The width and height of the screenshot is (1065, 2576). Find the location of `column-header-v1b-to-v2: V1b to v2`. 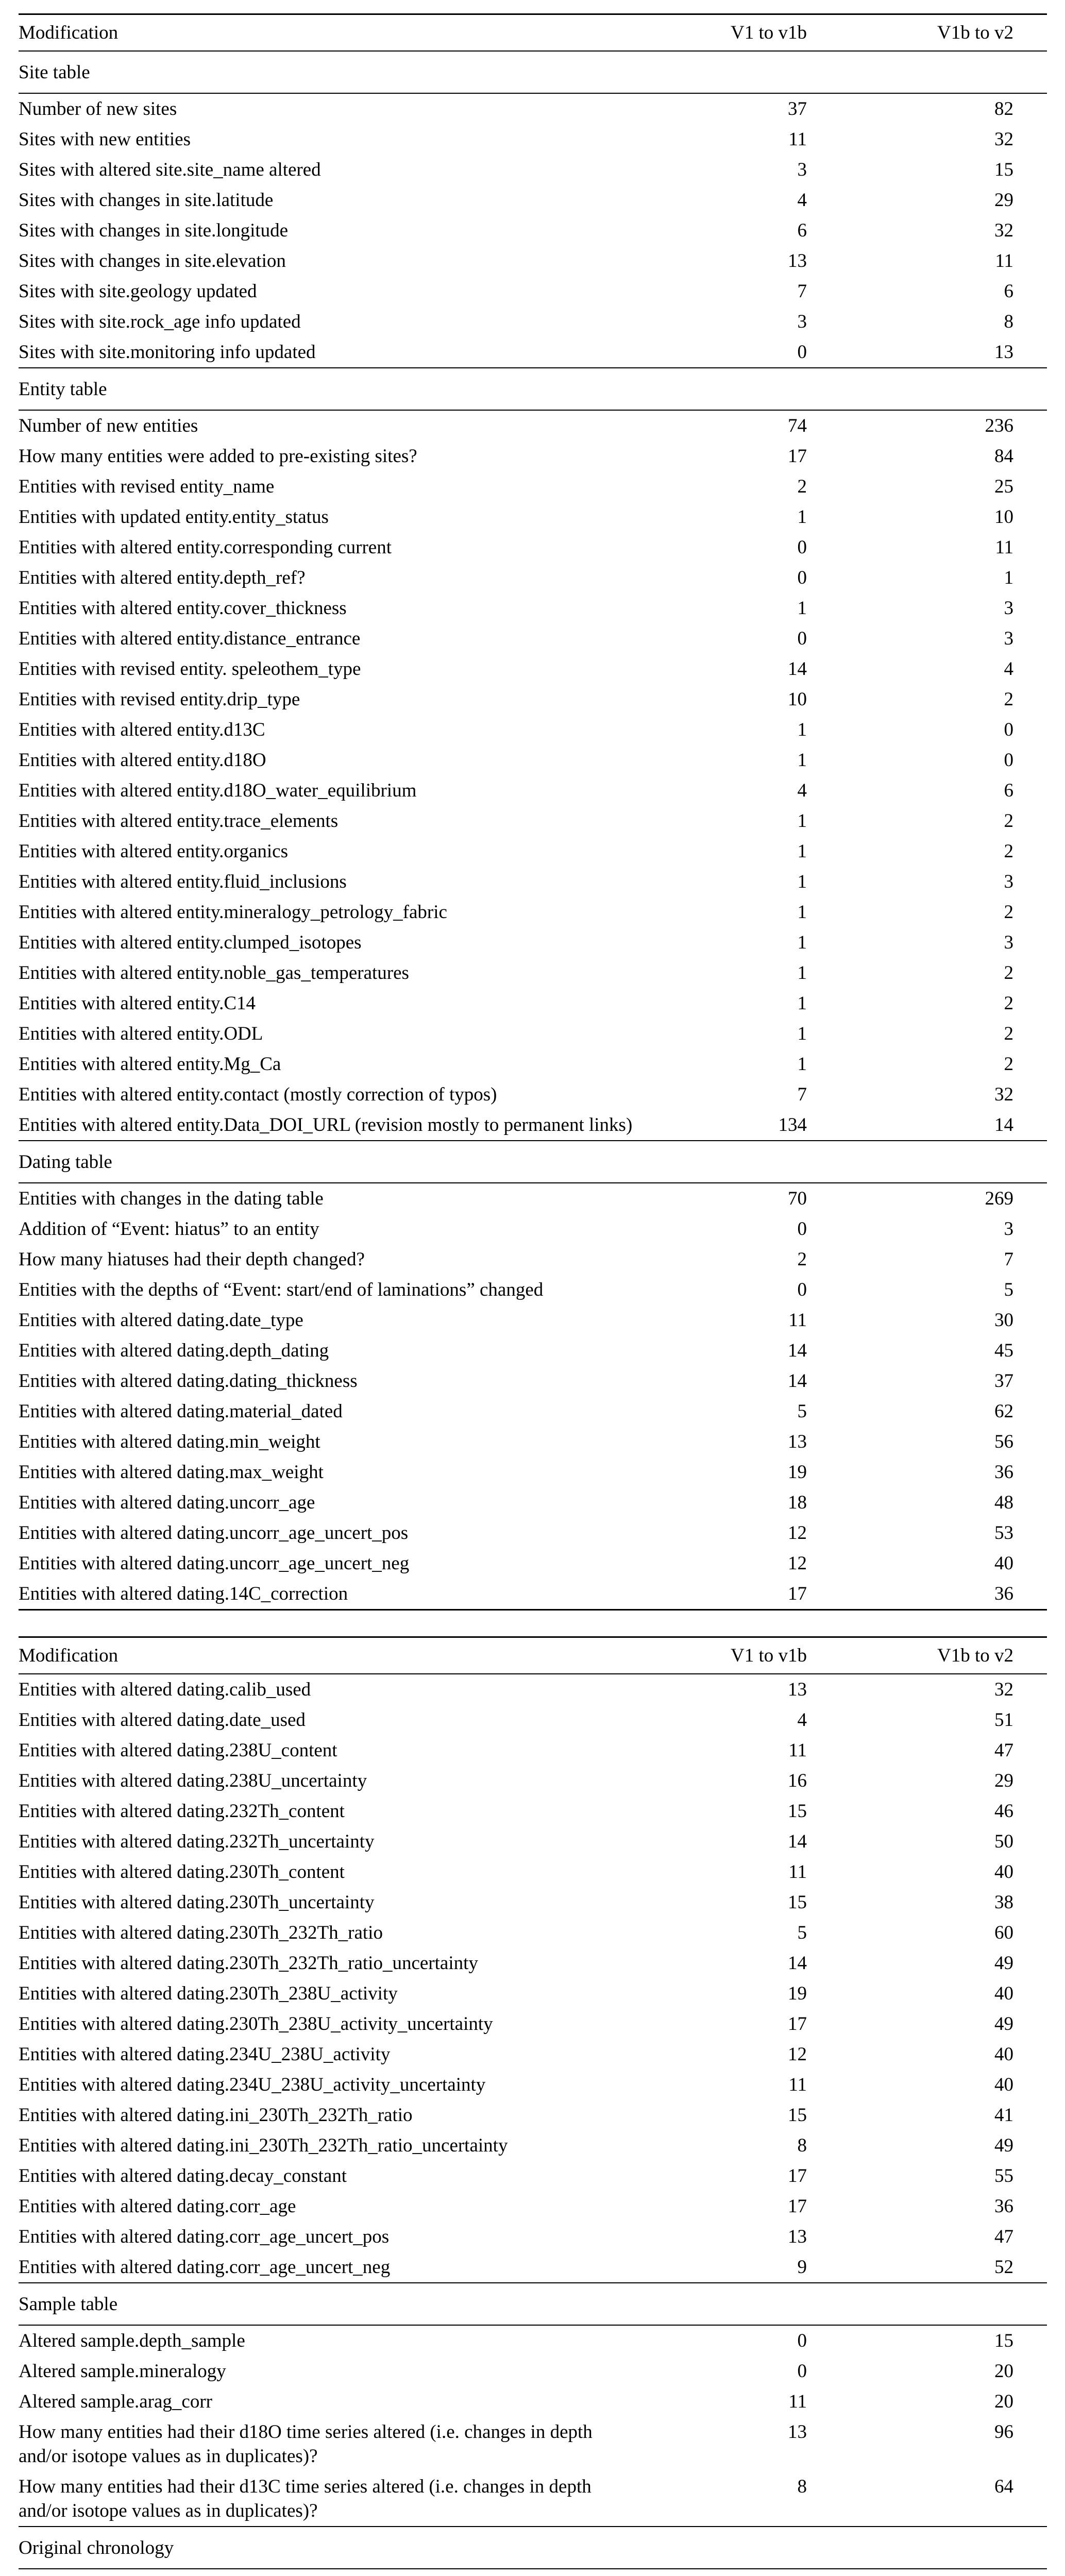

column-header-v1b-to-v2: V1b to v2 is located at coordinates (975, 32).